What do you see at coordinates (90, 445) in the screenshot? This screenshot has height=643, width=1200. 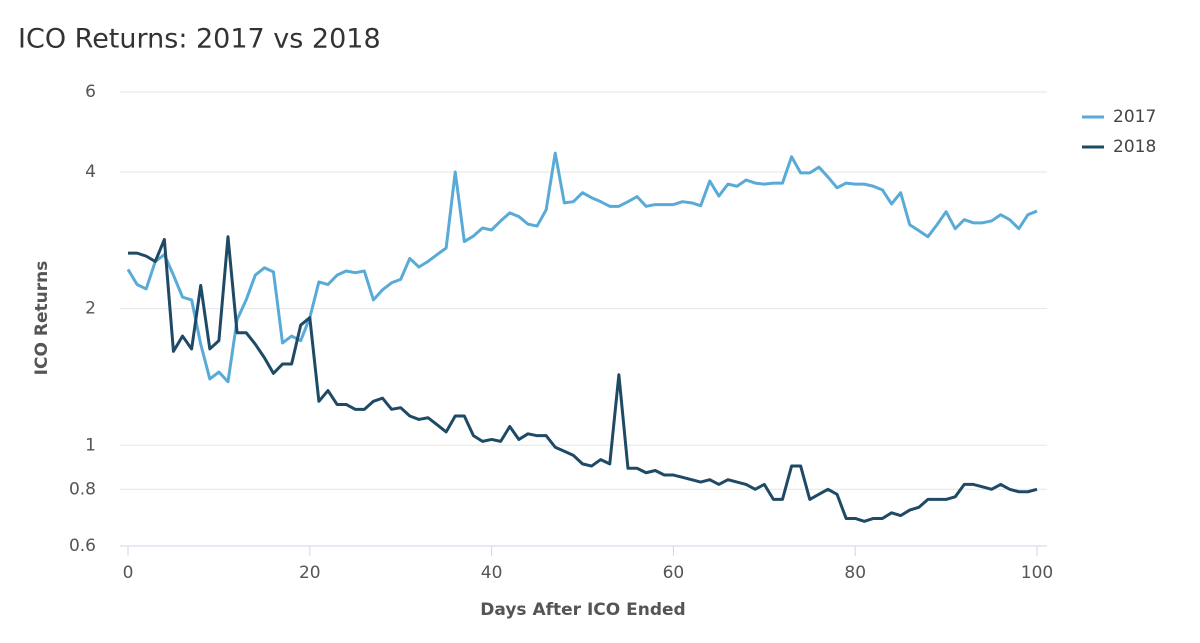 I see `y-tick-label: 1` at bounding box center [90, 445].